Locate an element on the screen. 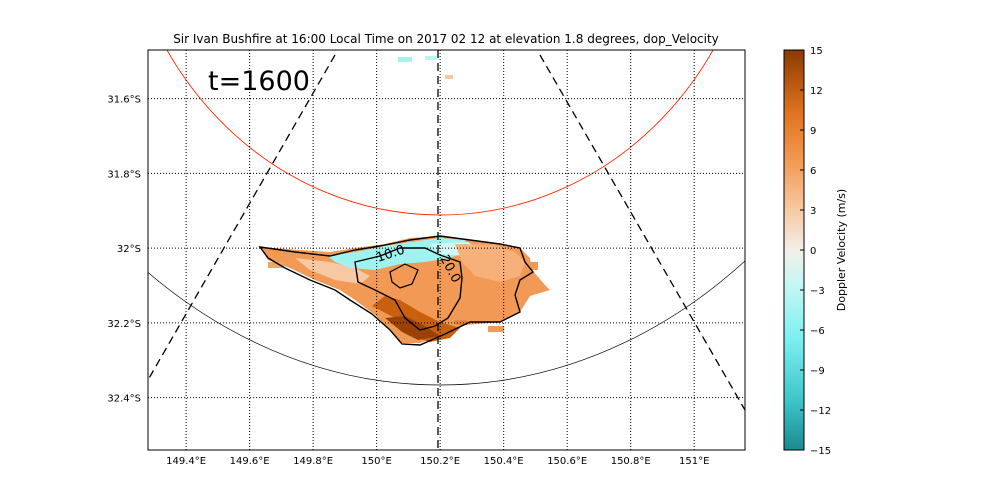 The image size is (1000, 500). x-tick-label: 149.8°E is located at coordinates (313, 461).